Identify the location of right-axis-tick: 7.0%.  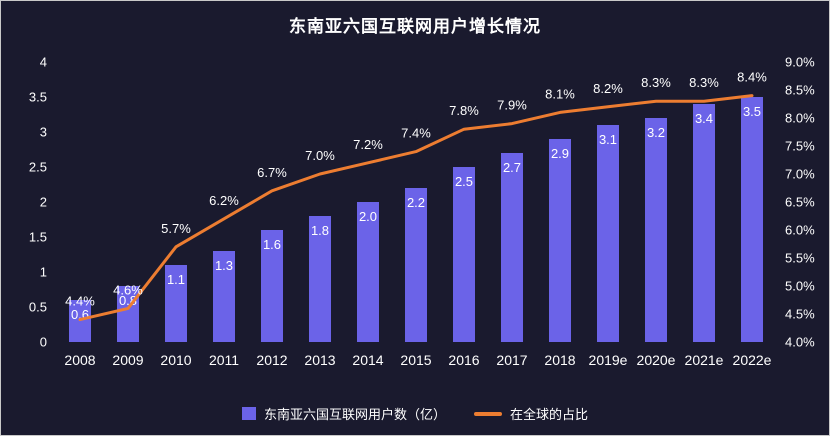
(800, 174).